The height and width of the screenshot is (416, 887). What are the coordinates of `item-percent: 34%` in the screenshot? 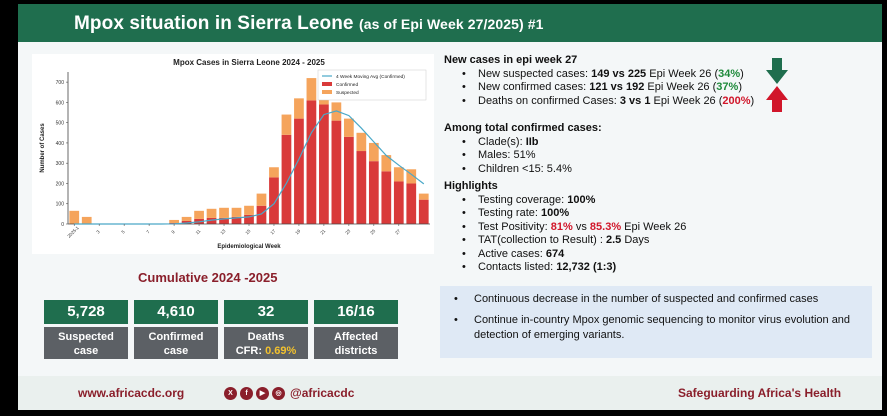 It's located at (729, 74).